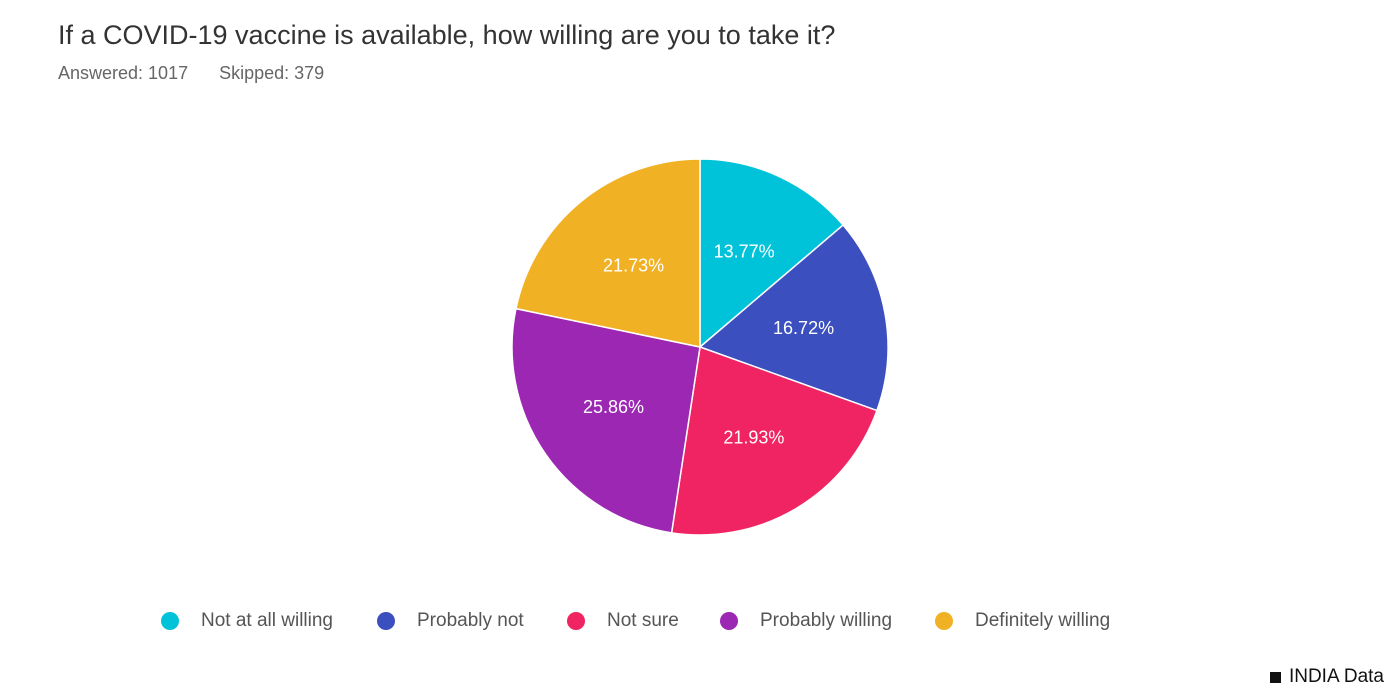  I want to click on brand-square-icon, so click(1275, 677).